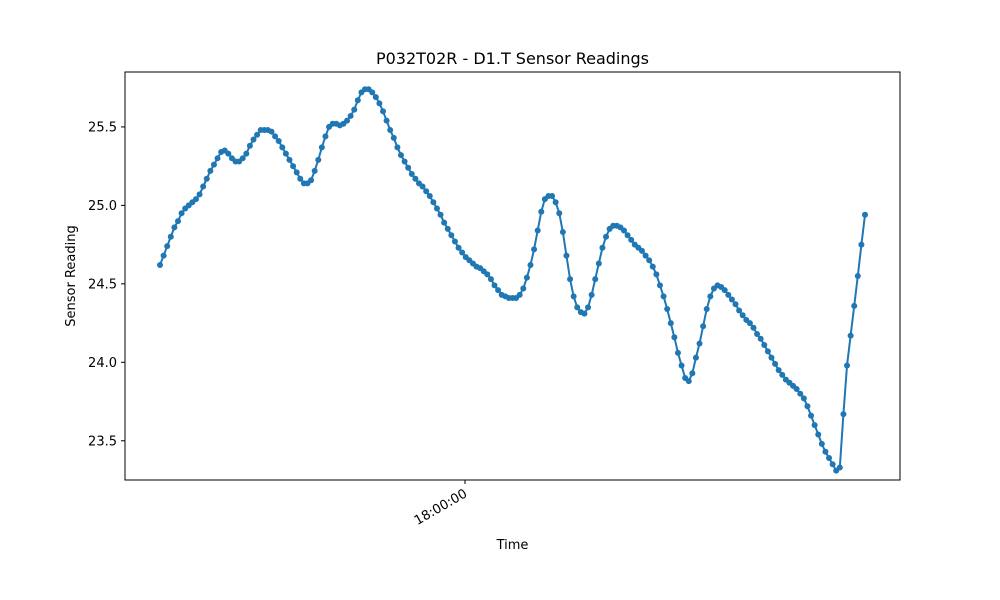  Describe the element at coordinates (102, 441) in the screenshot. I see `y-tick-label: 23.5` at that location.